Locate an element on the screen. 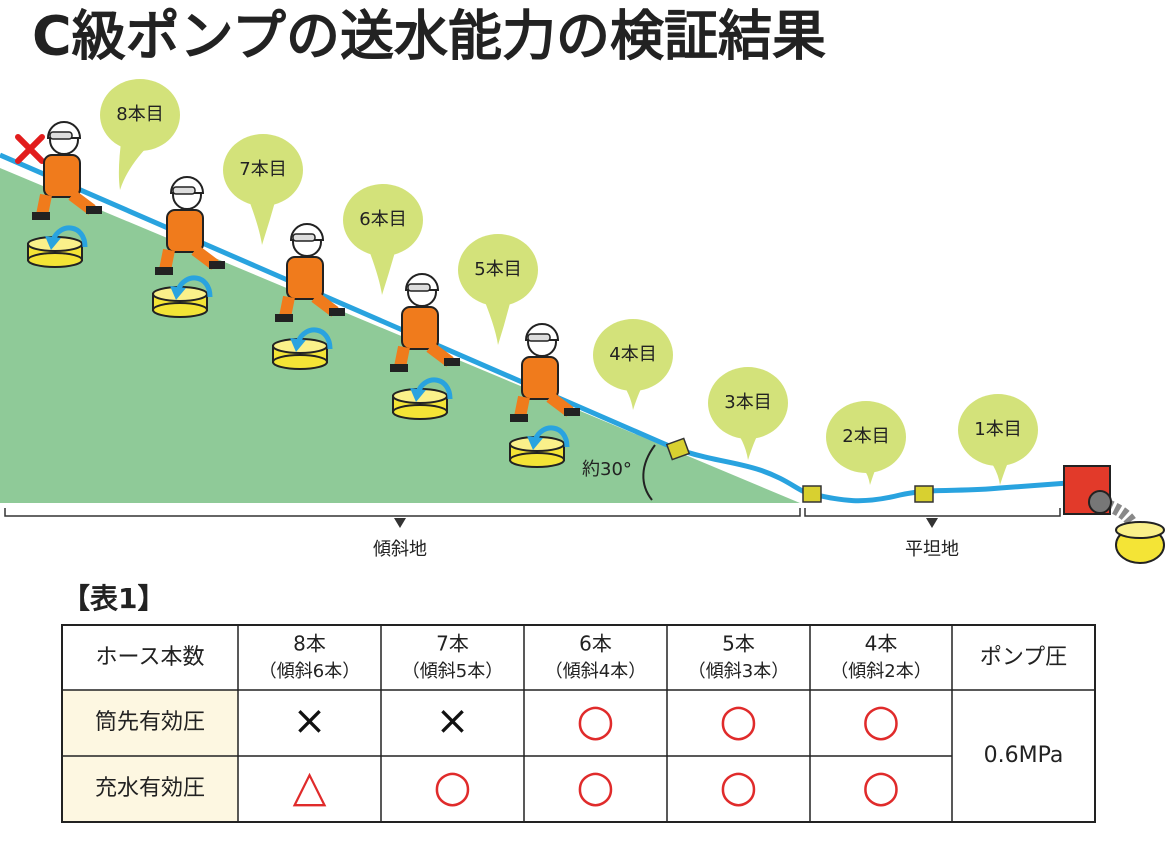 The image size is (1170, 841). hose-label: 8本目 is located at coordinates (139, 114).